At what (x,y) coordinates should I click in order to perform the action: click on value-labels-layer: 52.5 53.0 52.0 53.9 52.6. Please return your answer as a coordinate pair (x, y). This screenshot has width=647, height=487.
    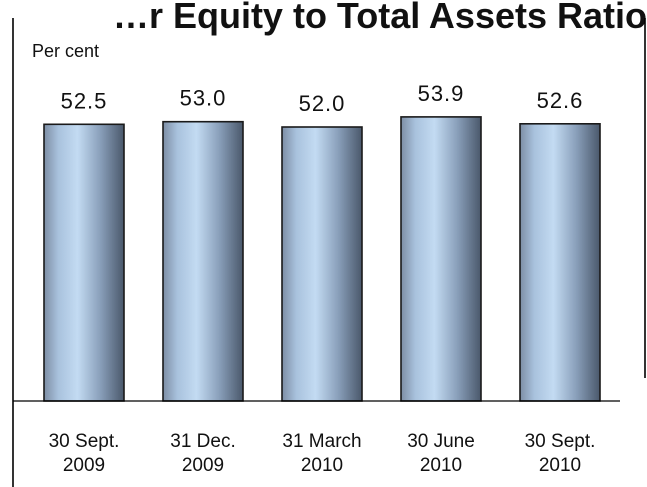
    Looking at the image, I should click on (322, 98).